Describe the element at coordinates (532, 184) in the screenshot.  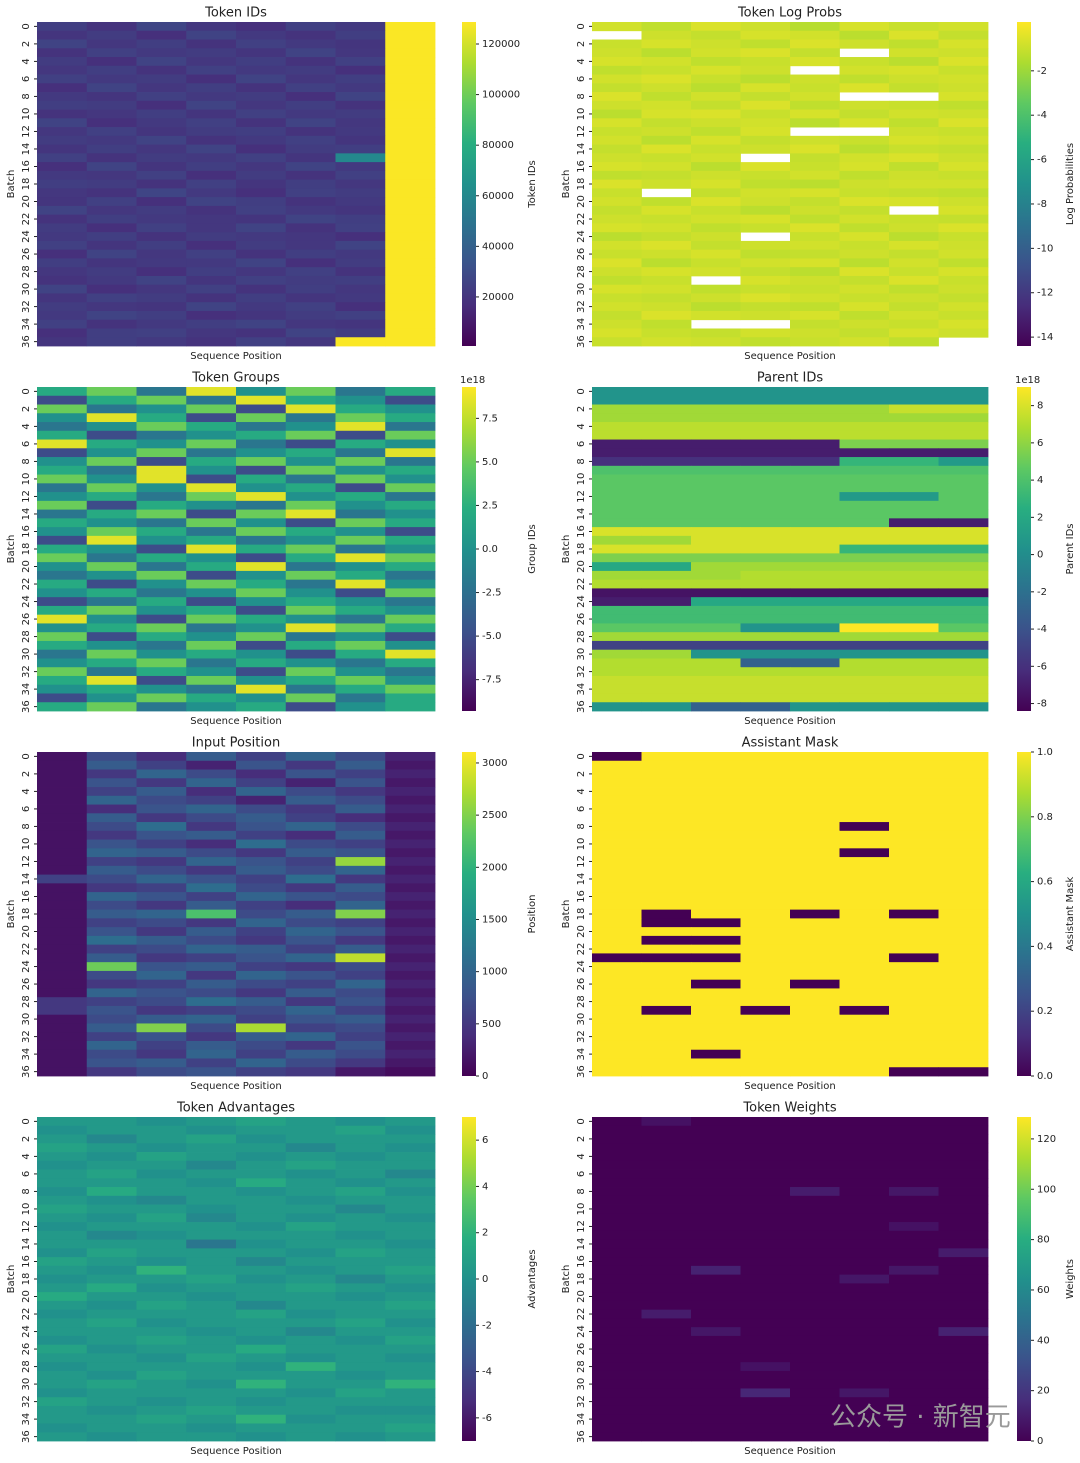
I see `colorbar-label: Token IDs` at that location.